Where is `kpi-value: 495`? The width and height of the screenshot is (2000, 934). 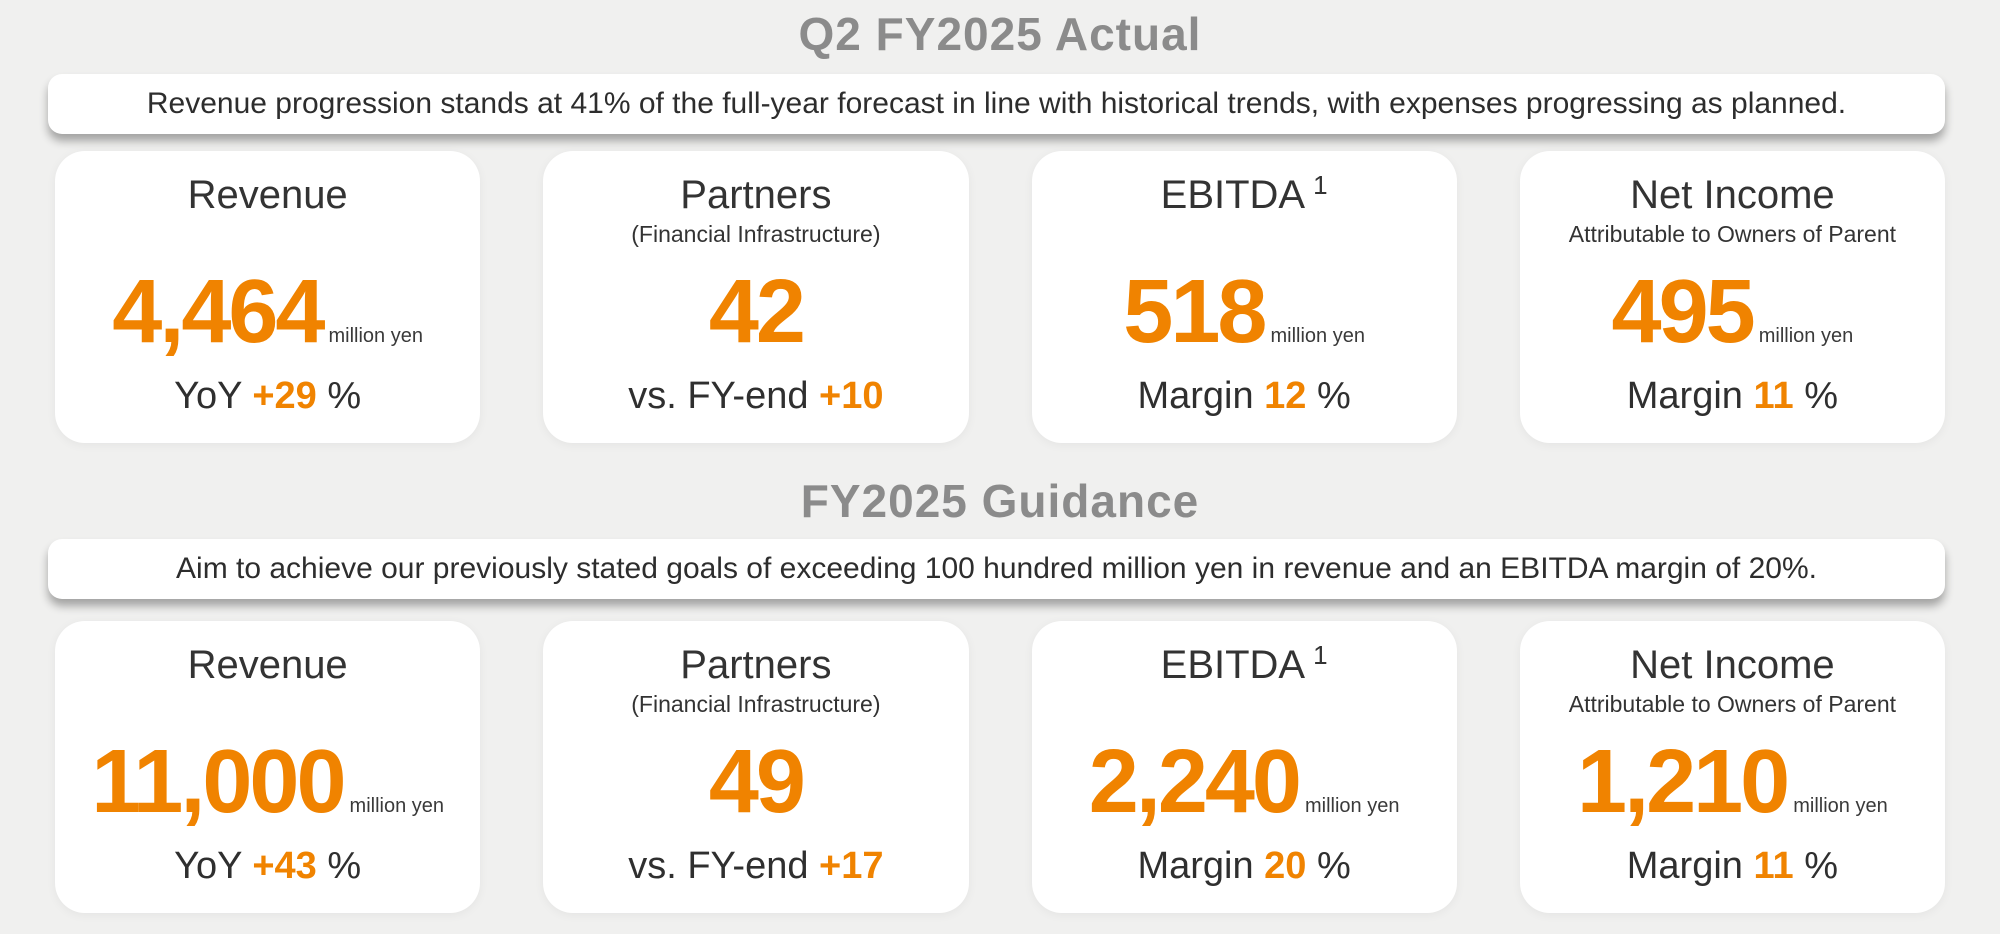
kpi-value: 495 is located at coordinates (1683, 312).